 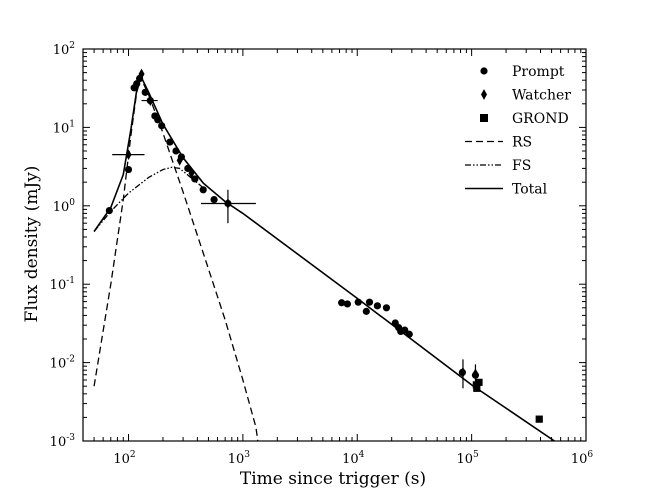 I want to click on y-tick-exponent: -2, so click(x=70, y=360).